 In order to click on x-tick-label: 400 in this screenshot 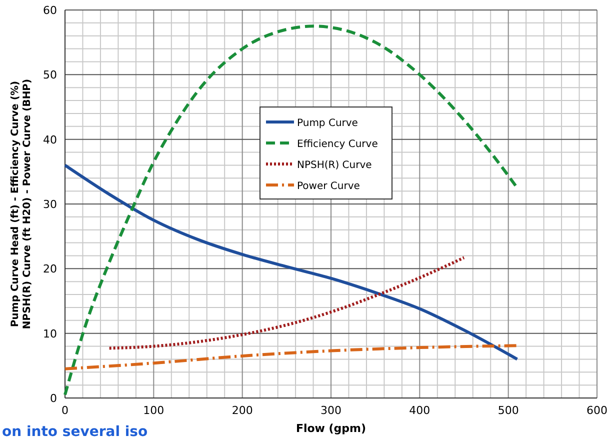, I will do `click(419, 410)`.